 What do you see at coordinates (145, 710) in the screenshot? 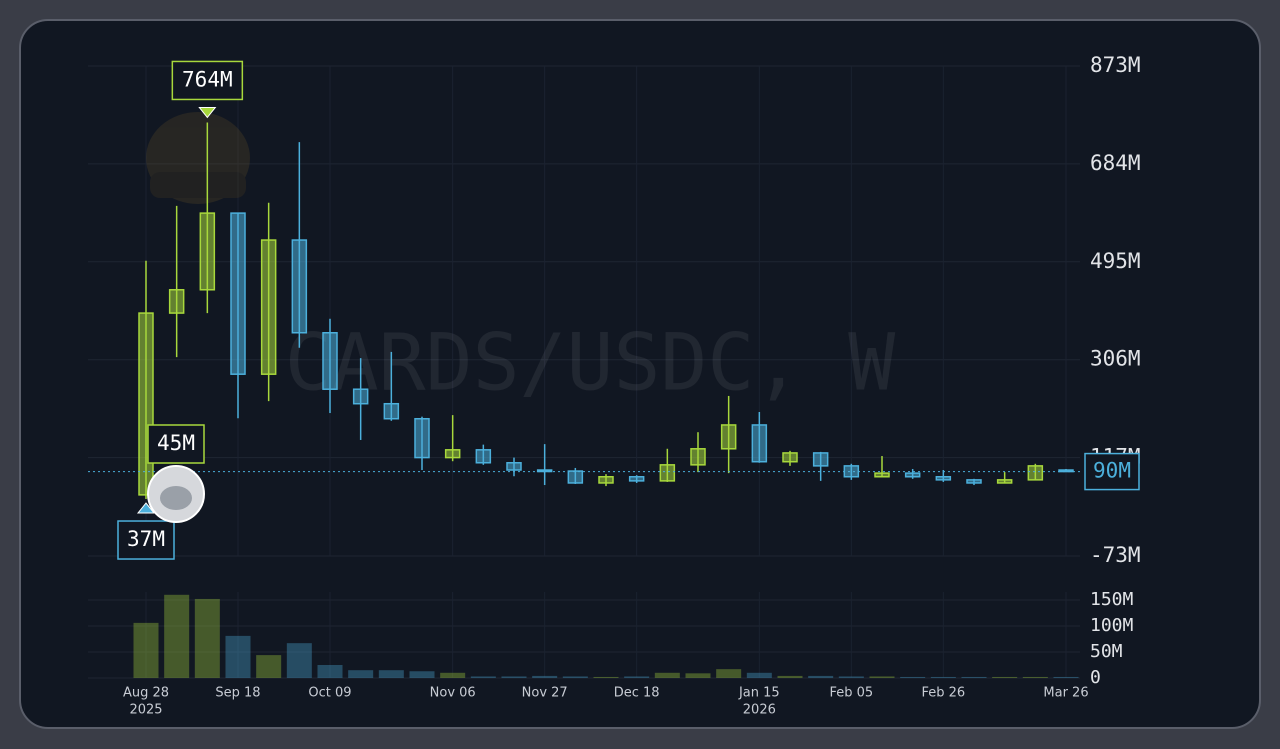
I see `x-year-label: 2025` at bounding box center [145, 710].